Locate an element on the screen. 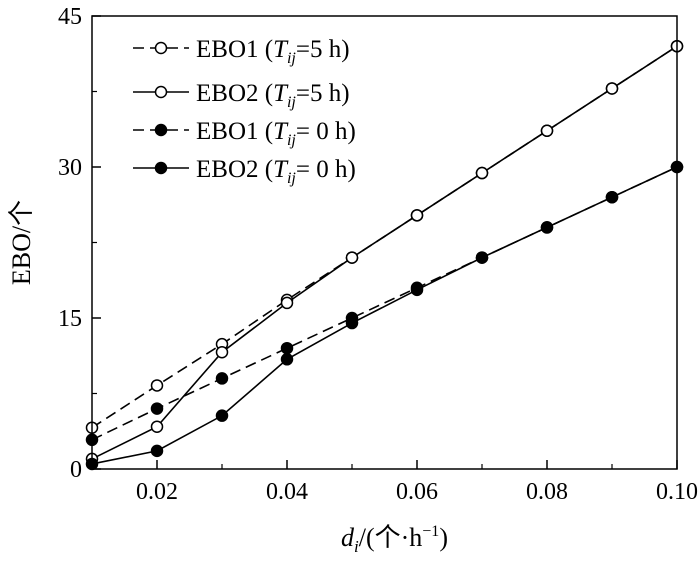 Image resolution: width=700 pixels, height=561 pixels. x-tick-label: 0.08 is located at coordinates (547, 492).